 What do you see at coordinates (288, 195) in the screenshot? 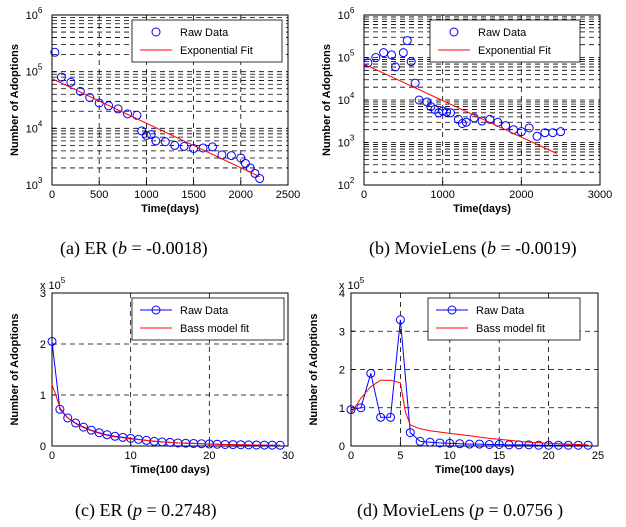
I see `x-tick-label: 2500` at bounding box center [288, 195].